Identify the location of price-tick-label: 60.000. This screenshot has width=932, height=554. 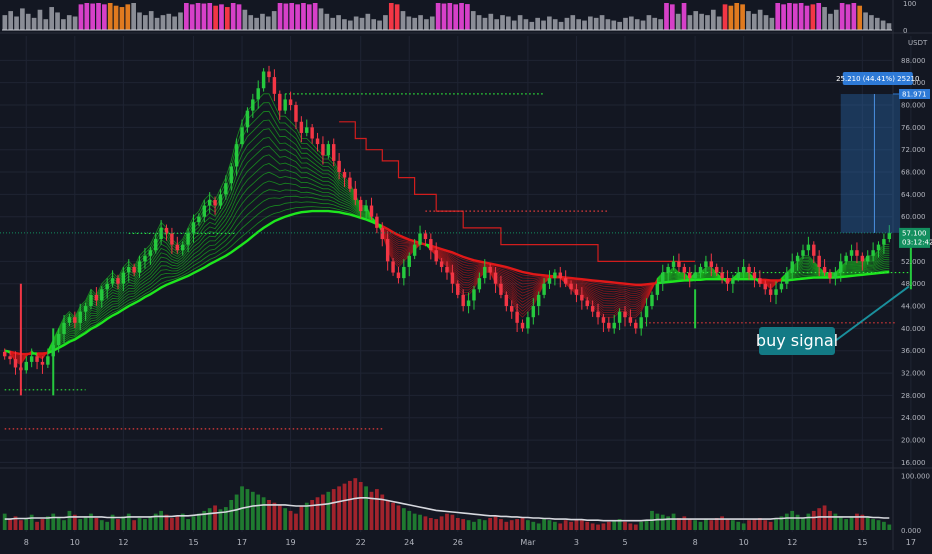
(913, 217).